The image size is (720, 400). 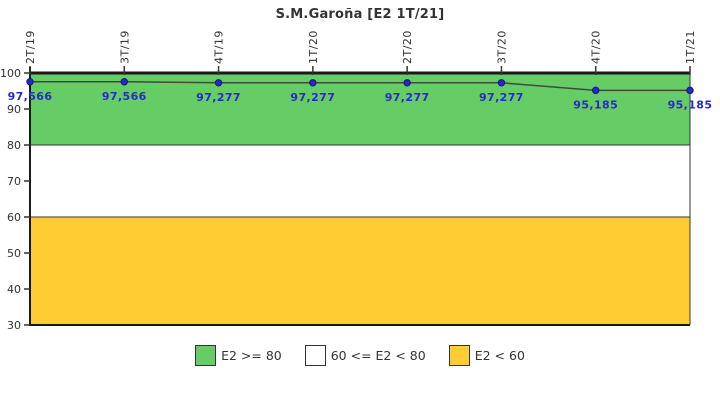 I want to click on x-tick-label: 1T/20, so click(x=313, y=47).